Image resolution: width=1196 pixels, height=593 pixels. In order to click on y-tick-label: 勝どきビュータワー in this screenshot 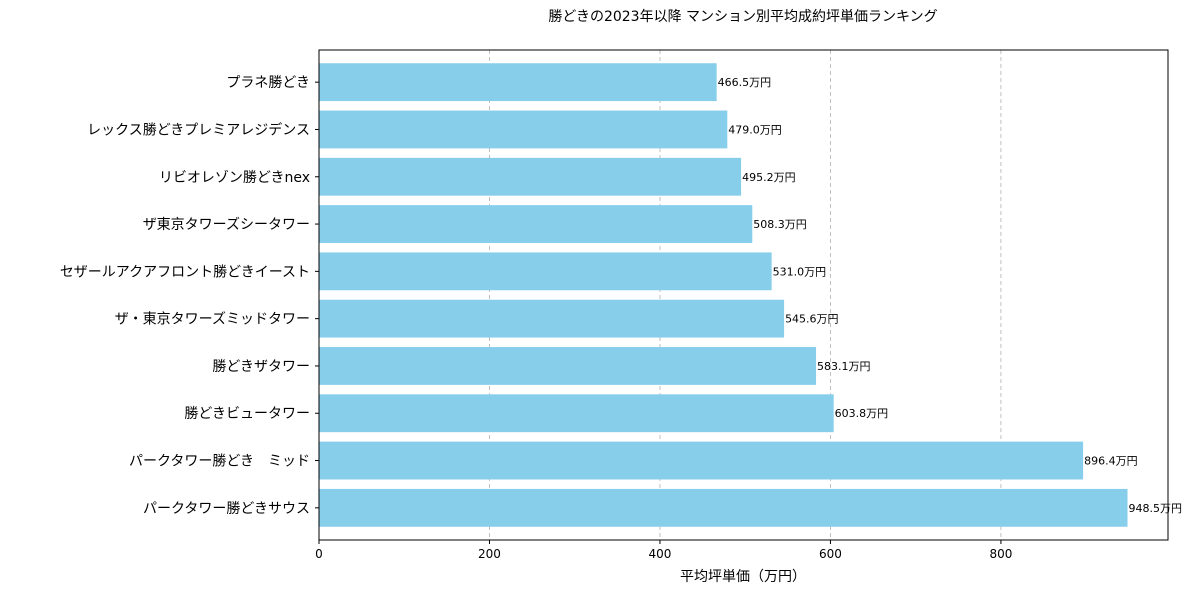, I will do `click(247, 414)`.